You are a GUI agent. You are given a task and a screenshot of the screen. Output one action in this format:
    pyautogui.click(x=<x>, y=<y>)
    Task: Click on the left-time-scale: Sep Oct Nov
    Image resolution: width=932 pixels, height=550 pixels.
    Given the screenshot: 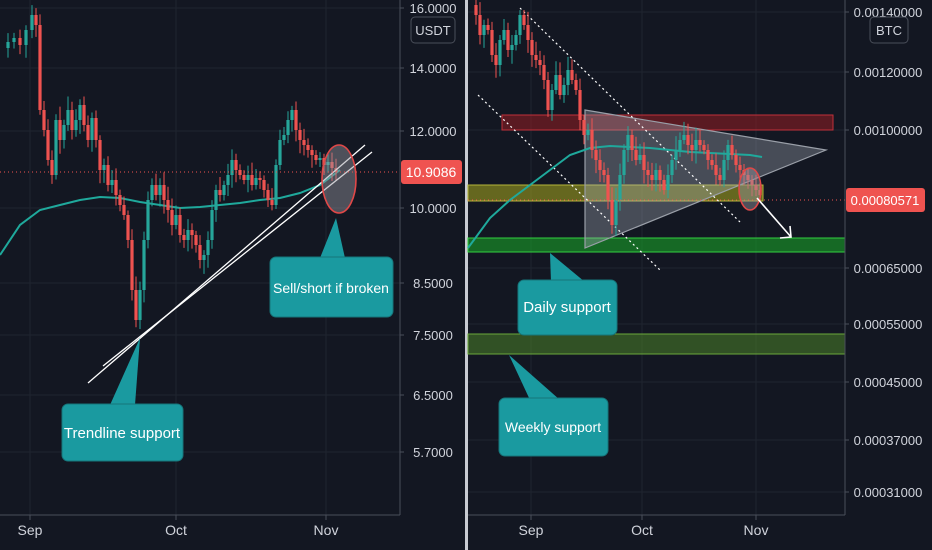 What is the action you would take?
    pyautogui.click(x=178, y=526)
    